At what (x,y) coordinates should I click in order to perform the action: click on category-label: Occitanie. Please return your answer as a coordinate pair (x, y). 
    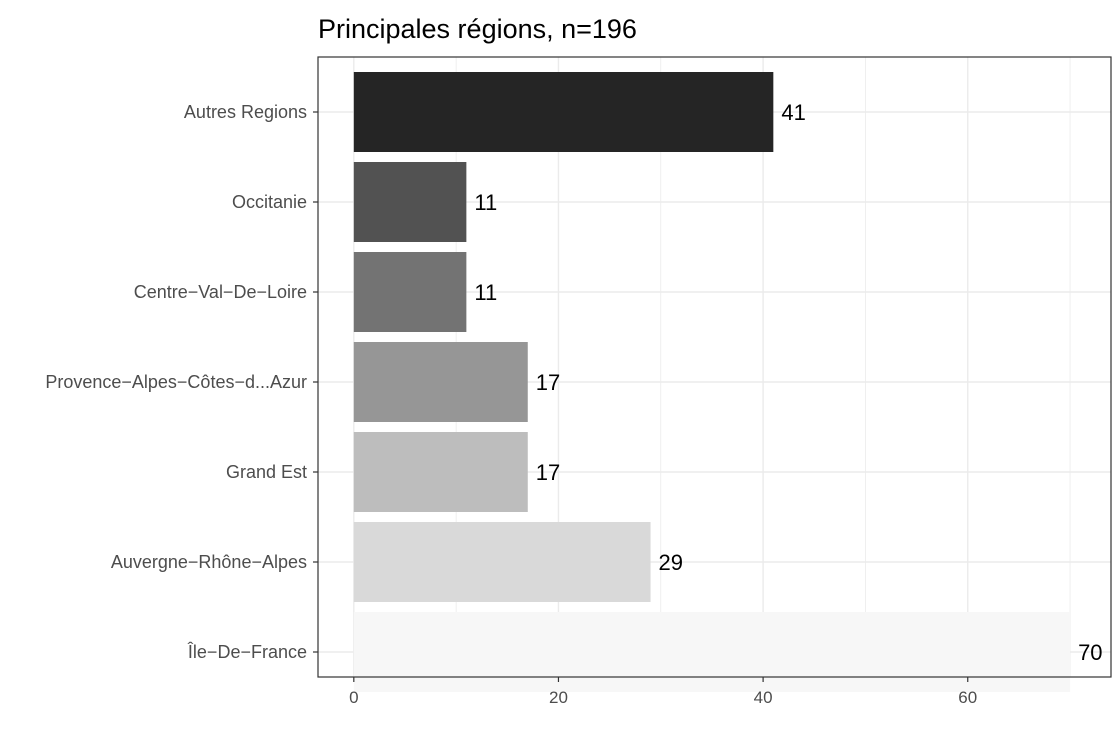
    Looking at the image, I should click on (269, 202).